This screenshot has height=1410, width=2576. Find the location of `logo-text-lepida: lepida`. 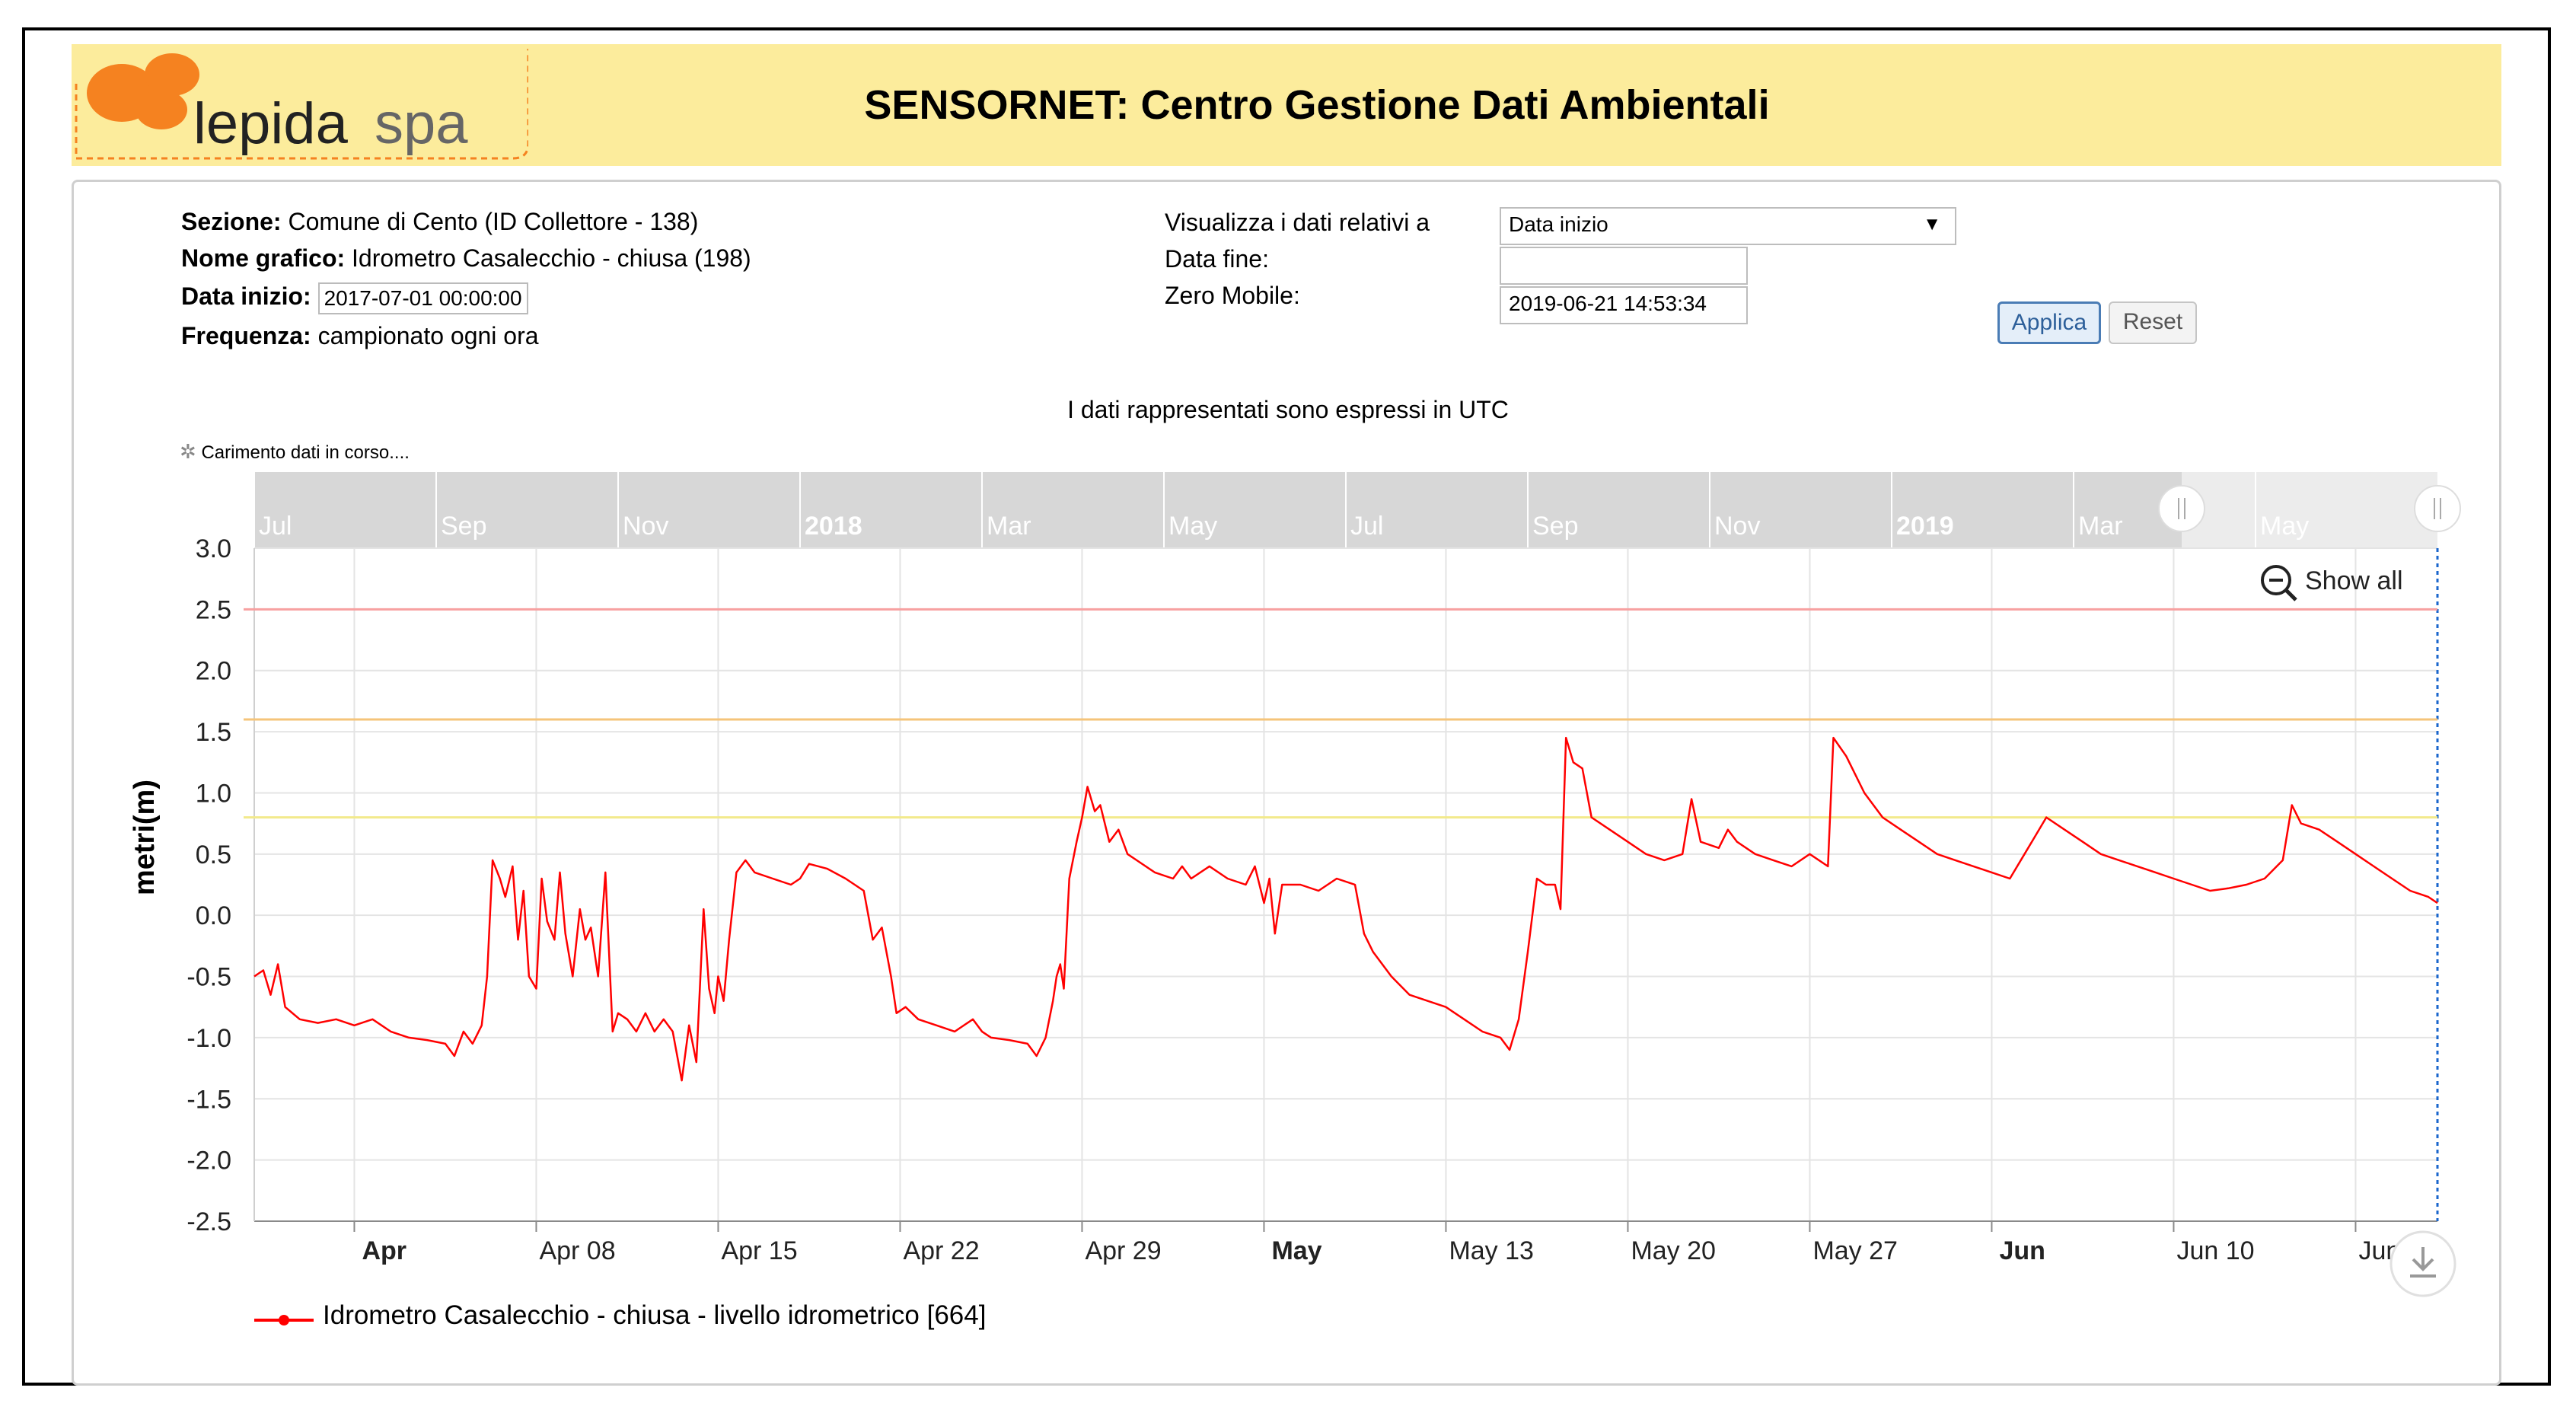

logo-text-lepida: lepida is located at coordinates (271, 123).